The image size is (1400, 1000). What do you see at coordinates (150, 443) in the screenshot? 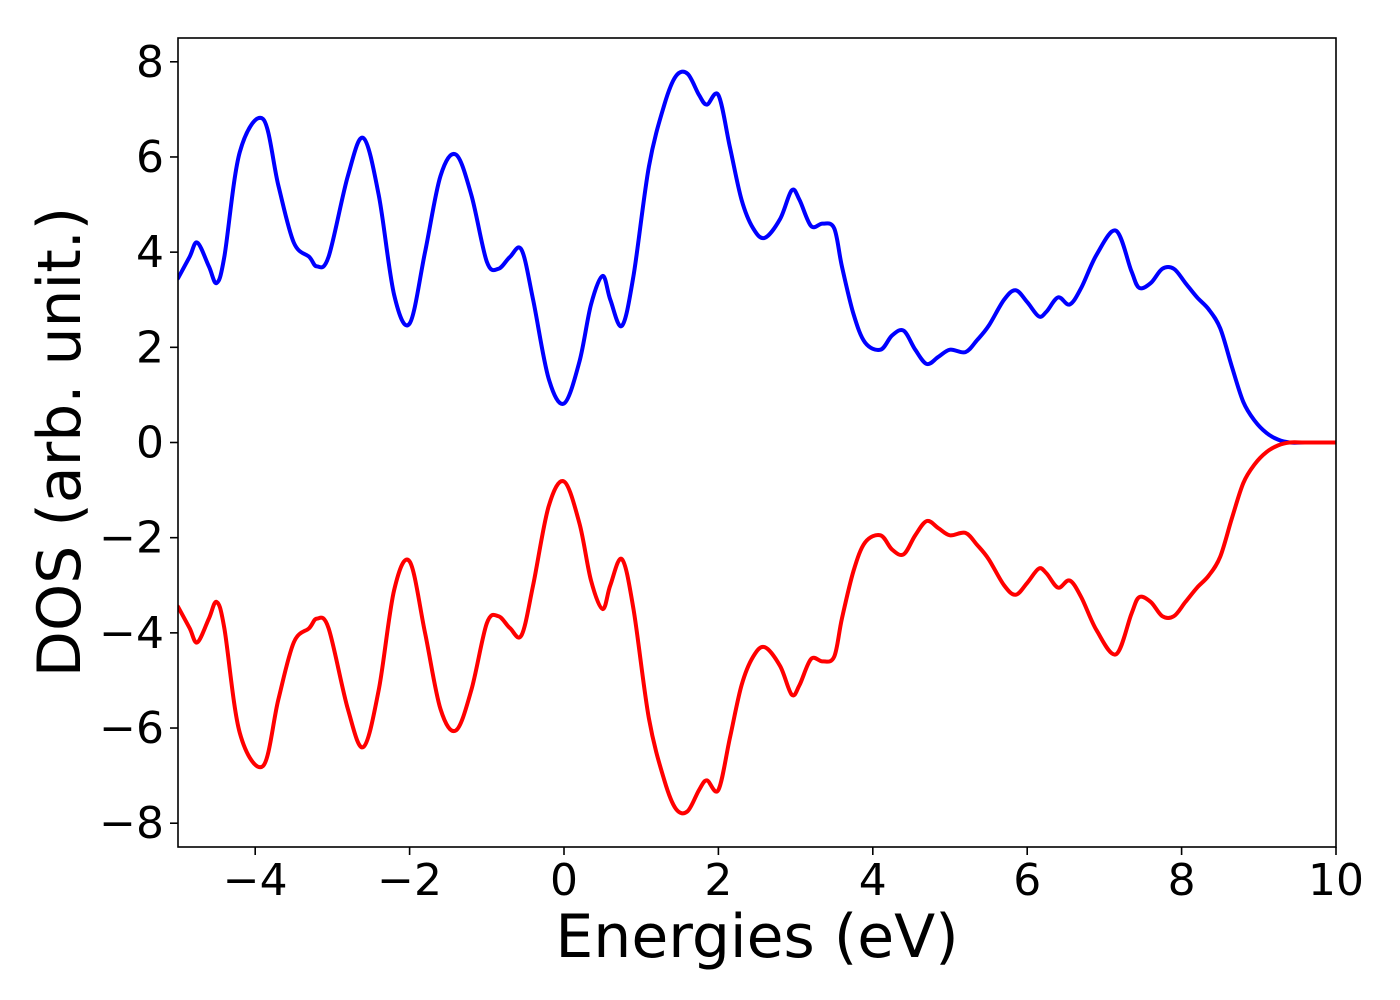
I see `y-tick-label: 0` at bounding box center [150, 443].